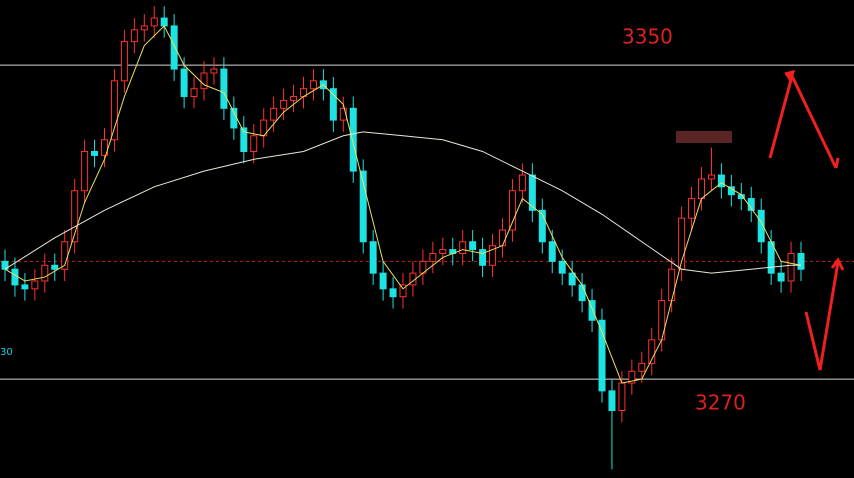 Image resolution: width=854 pixels, height=478 pixels. Describe the element at coordinates (647, 37) in the screenshot. I see `level-label: 3350` at that location.